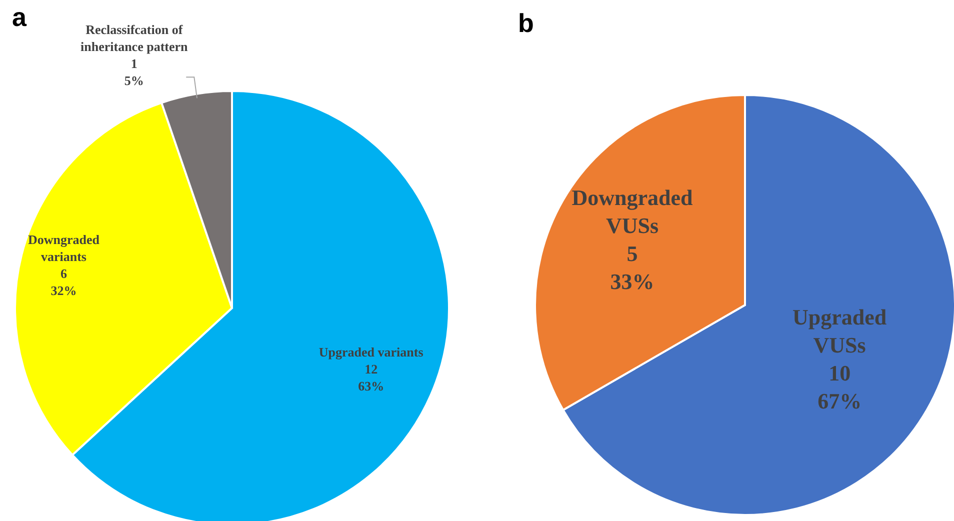 The image size is (954, 521). I want to click on chart-title: b, so click(526, 23).